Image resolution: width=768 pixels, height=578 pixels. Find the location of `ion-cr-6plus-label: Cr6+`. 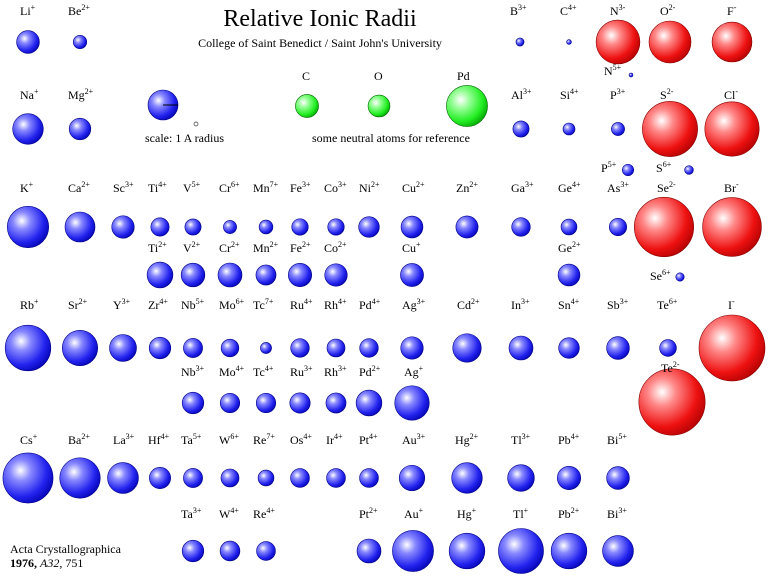

ion-cr-6plus-label: Cr6+ is located at coordinates (229, 187).